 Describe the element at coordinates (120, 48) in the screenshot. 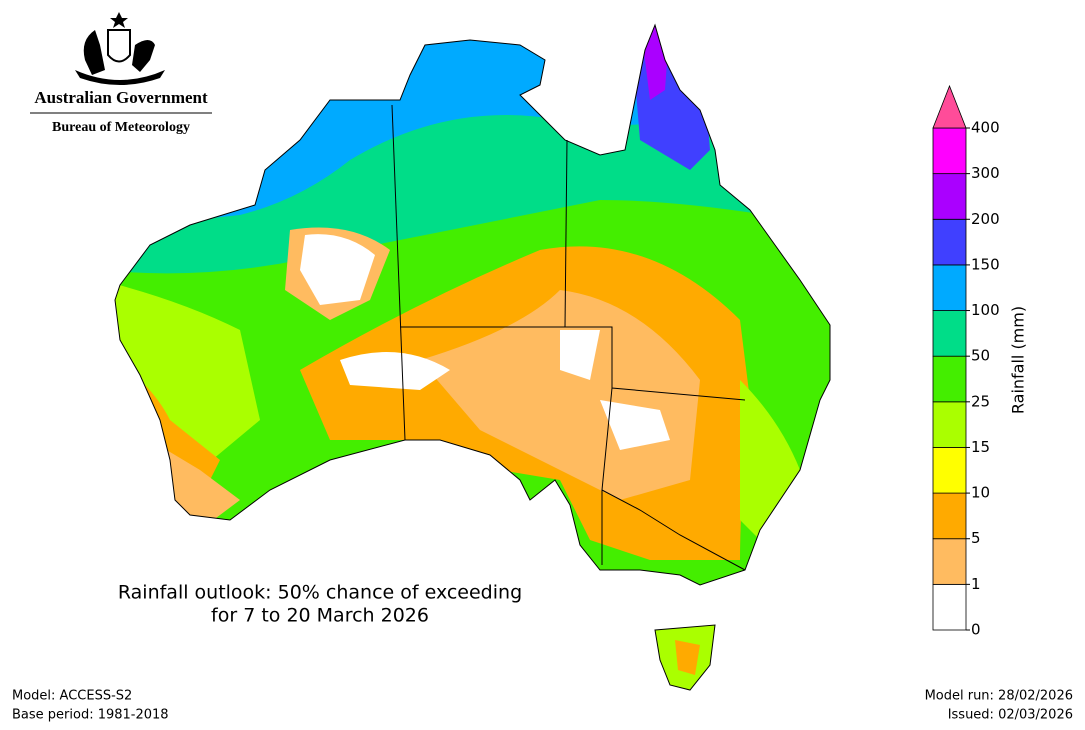

I see `coat-of-arms` at that location.